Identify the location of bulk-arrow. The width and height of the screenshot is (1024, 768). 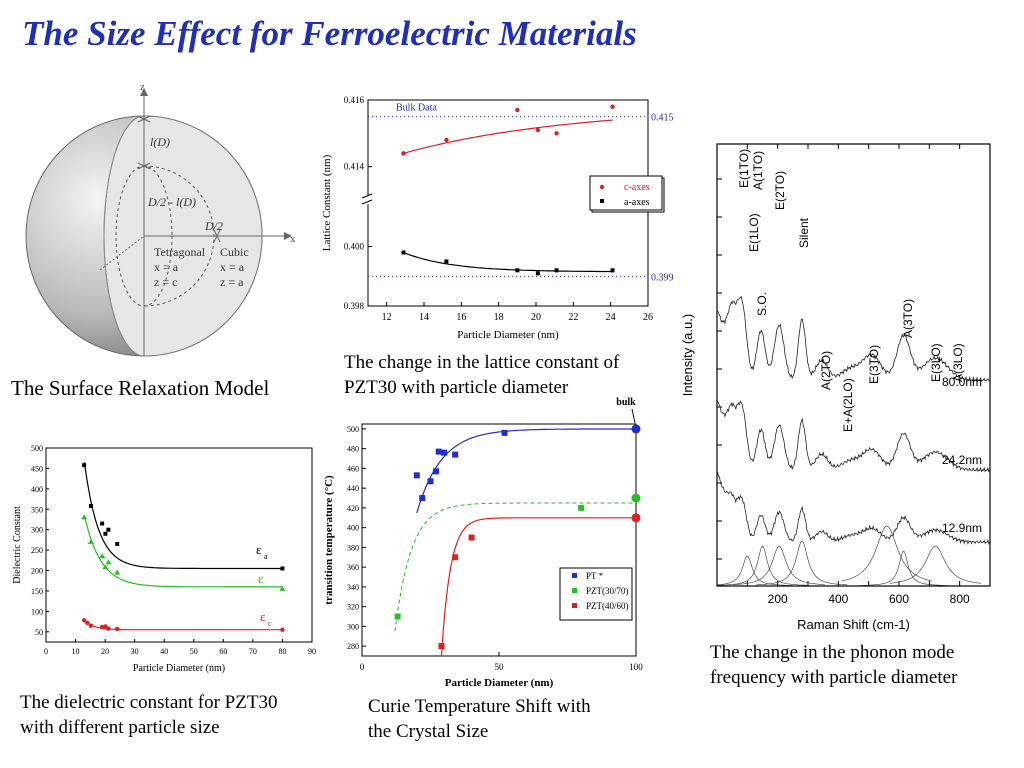
(633, 416).